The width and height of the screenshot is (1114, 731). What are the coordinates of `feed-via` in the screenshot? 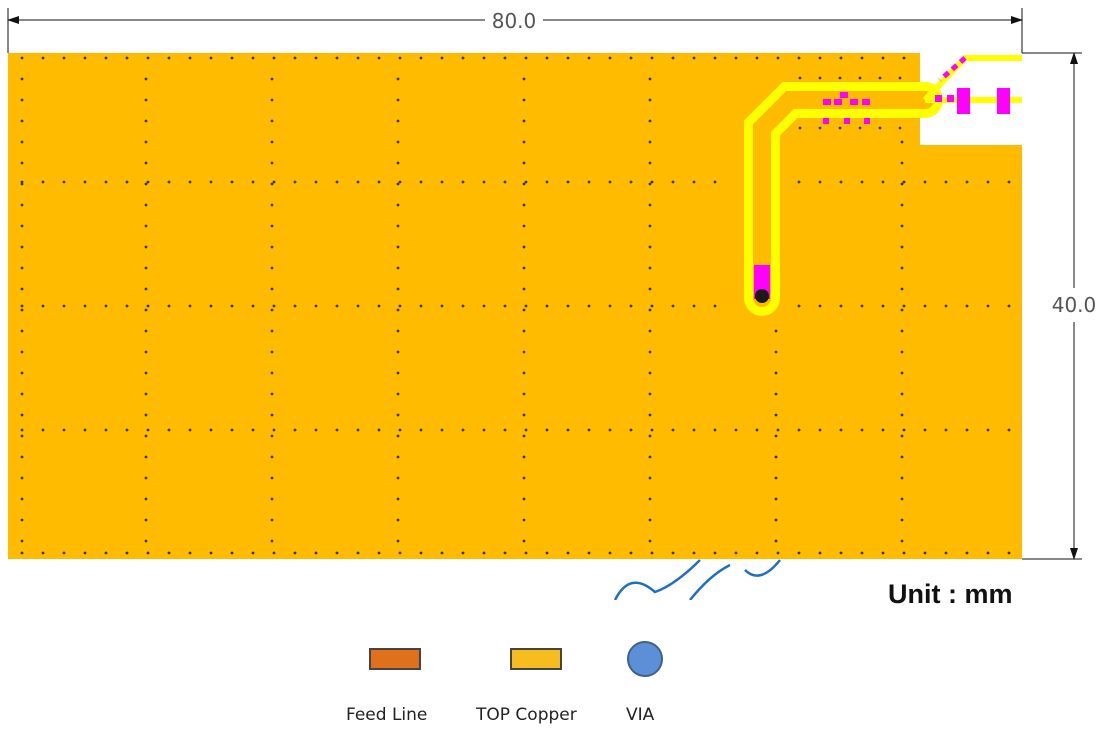 It's located at (762, 296).